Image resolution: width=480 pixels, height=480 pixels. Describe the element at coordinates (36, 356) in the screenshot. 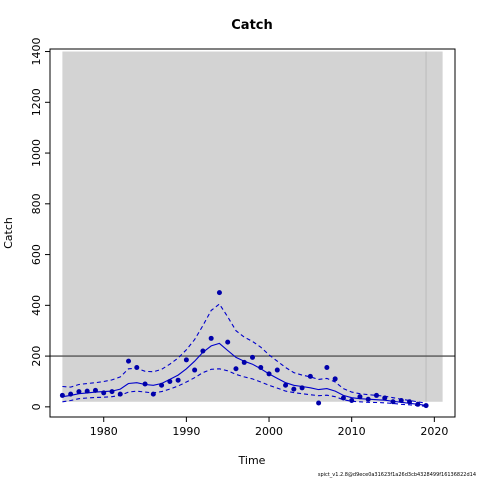

I see `y-tick-label: 200` at that location.